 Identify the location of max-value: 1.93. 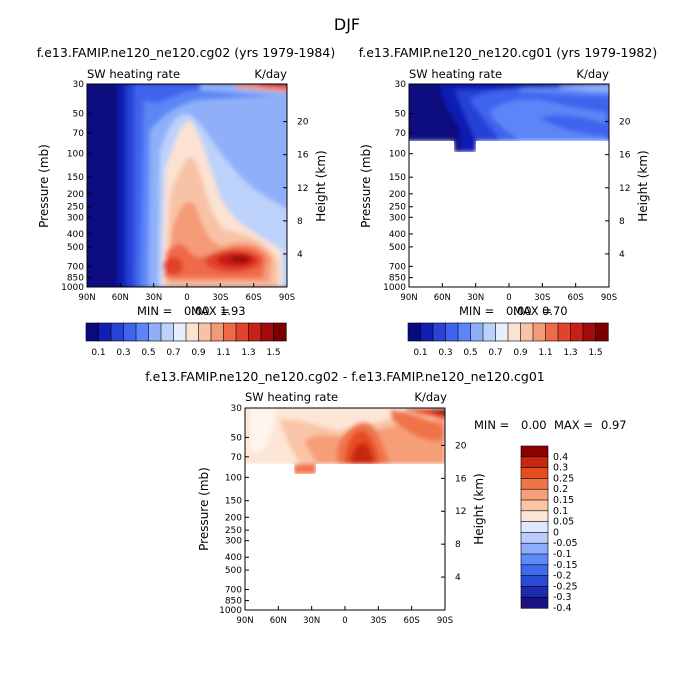
(233, 311).